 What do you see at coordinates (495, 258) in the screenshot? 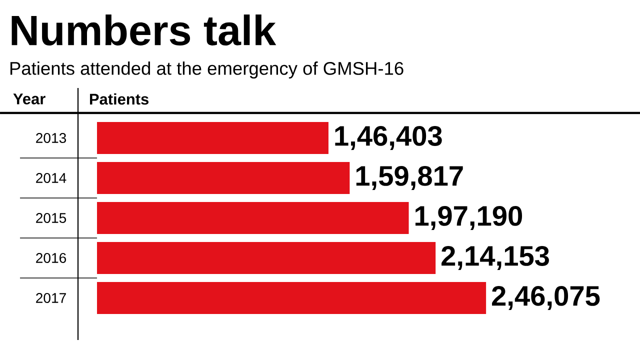
I see `data-label: 2,14,153` at bounding box center [495, 258].